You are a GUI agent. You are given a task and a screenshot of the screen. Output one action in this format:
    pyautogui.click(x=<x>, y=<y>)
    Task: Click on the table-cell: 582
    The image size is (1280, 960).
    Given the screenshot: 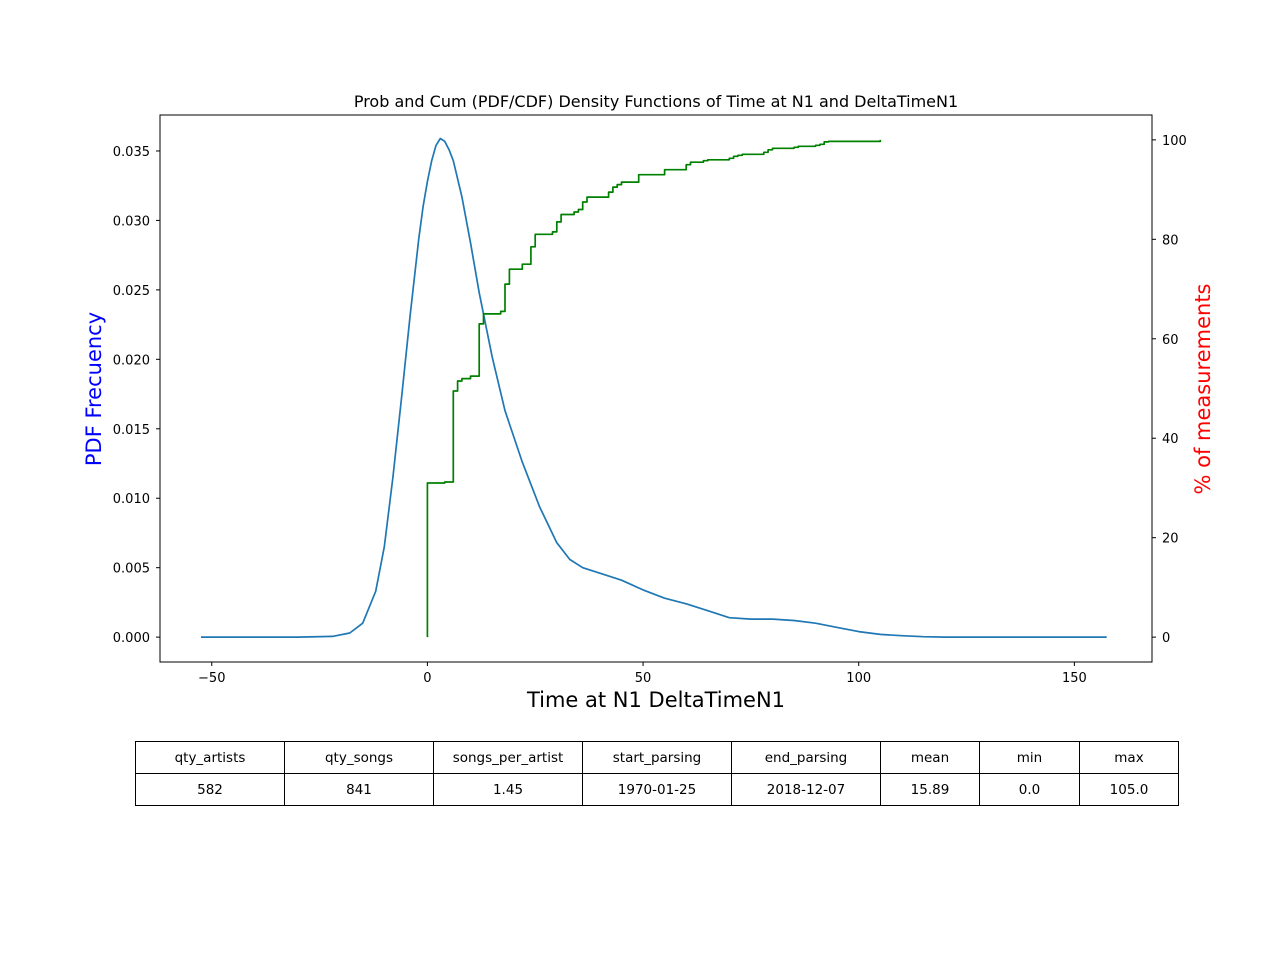 What is the action you would take?
    pyautogui.click(x=210, y=789)
    